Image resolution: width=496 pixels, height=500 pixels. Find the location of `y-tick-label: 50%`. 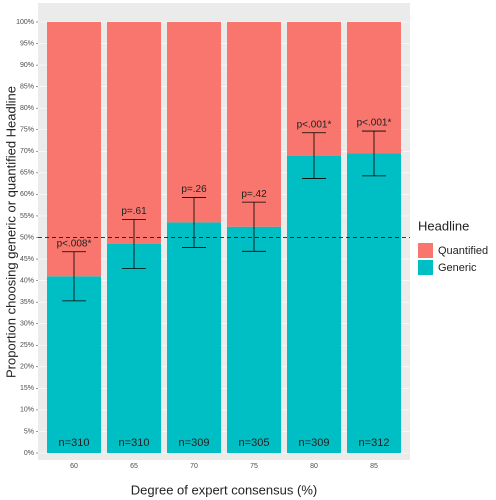

y-tick-label: 50% is located at coordinates (27, 237).